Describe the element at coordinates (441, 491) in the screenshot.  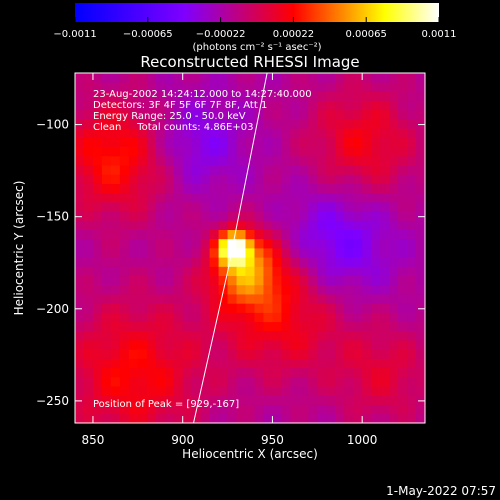
I see `footer-timestamp: 1-May-2022 07:57` at that location.